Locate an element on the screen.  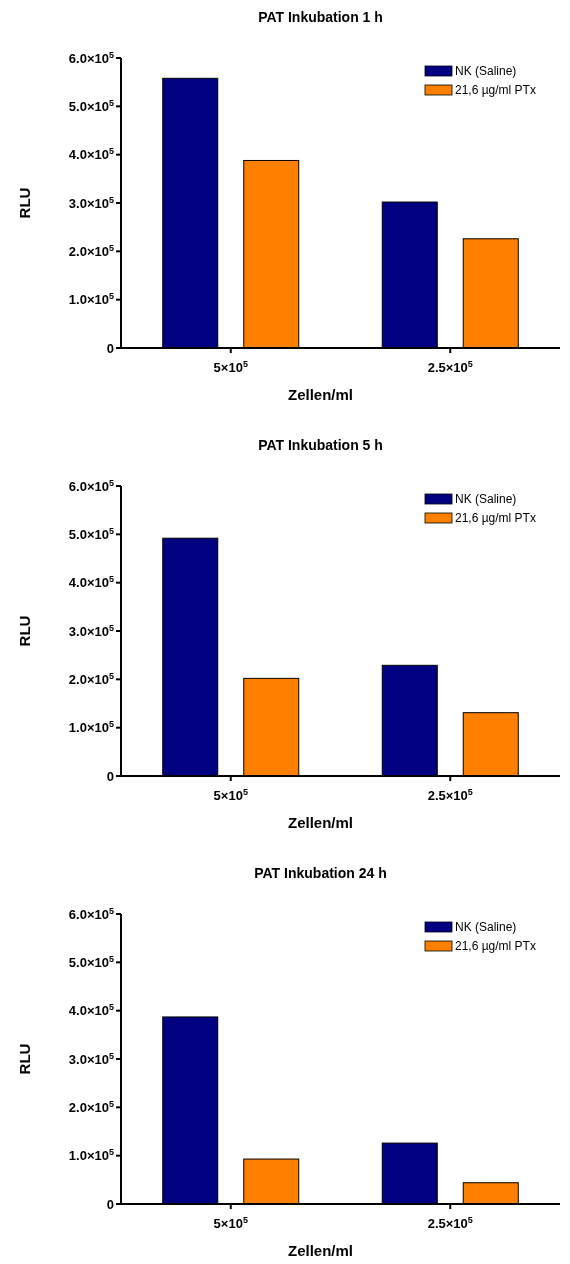
chart-title: PAT Inkubation 5 h is located at coordinates (320, 445).